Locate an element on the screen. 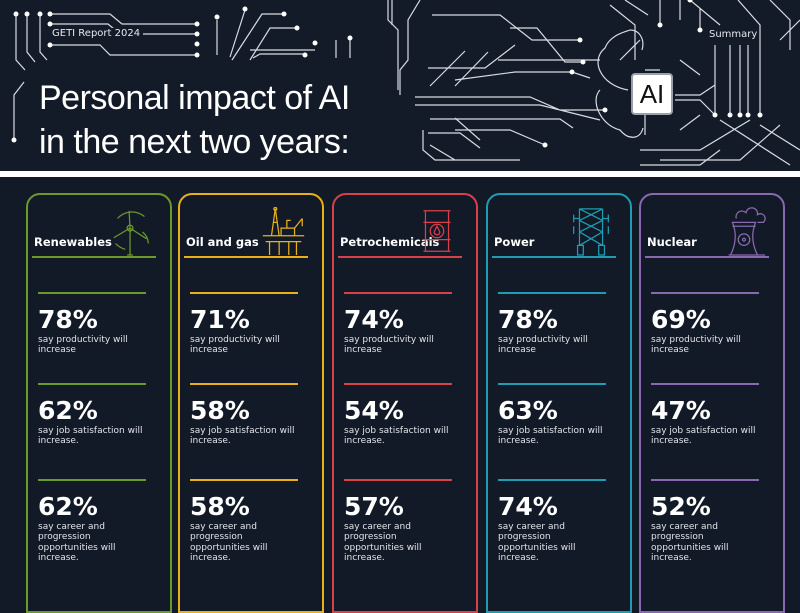  stat-value: 57% is located at coordinates (374, 506).